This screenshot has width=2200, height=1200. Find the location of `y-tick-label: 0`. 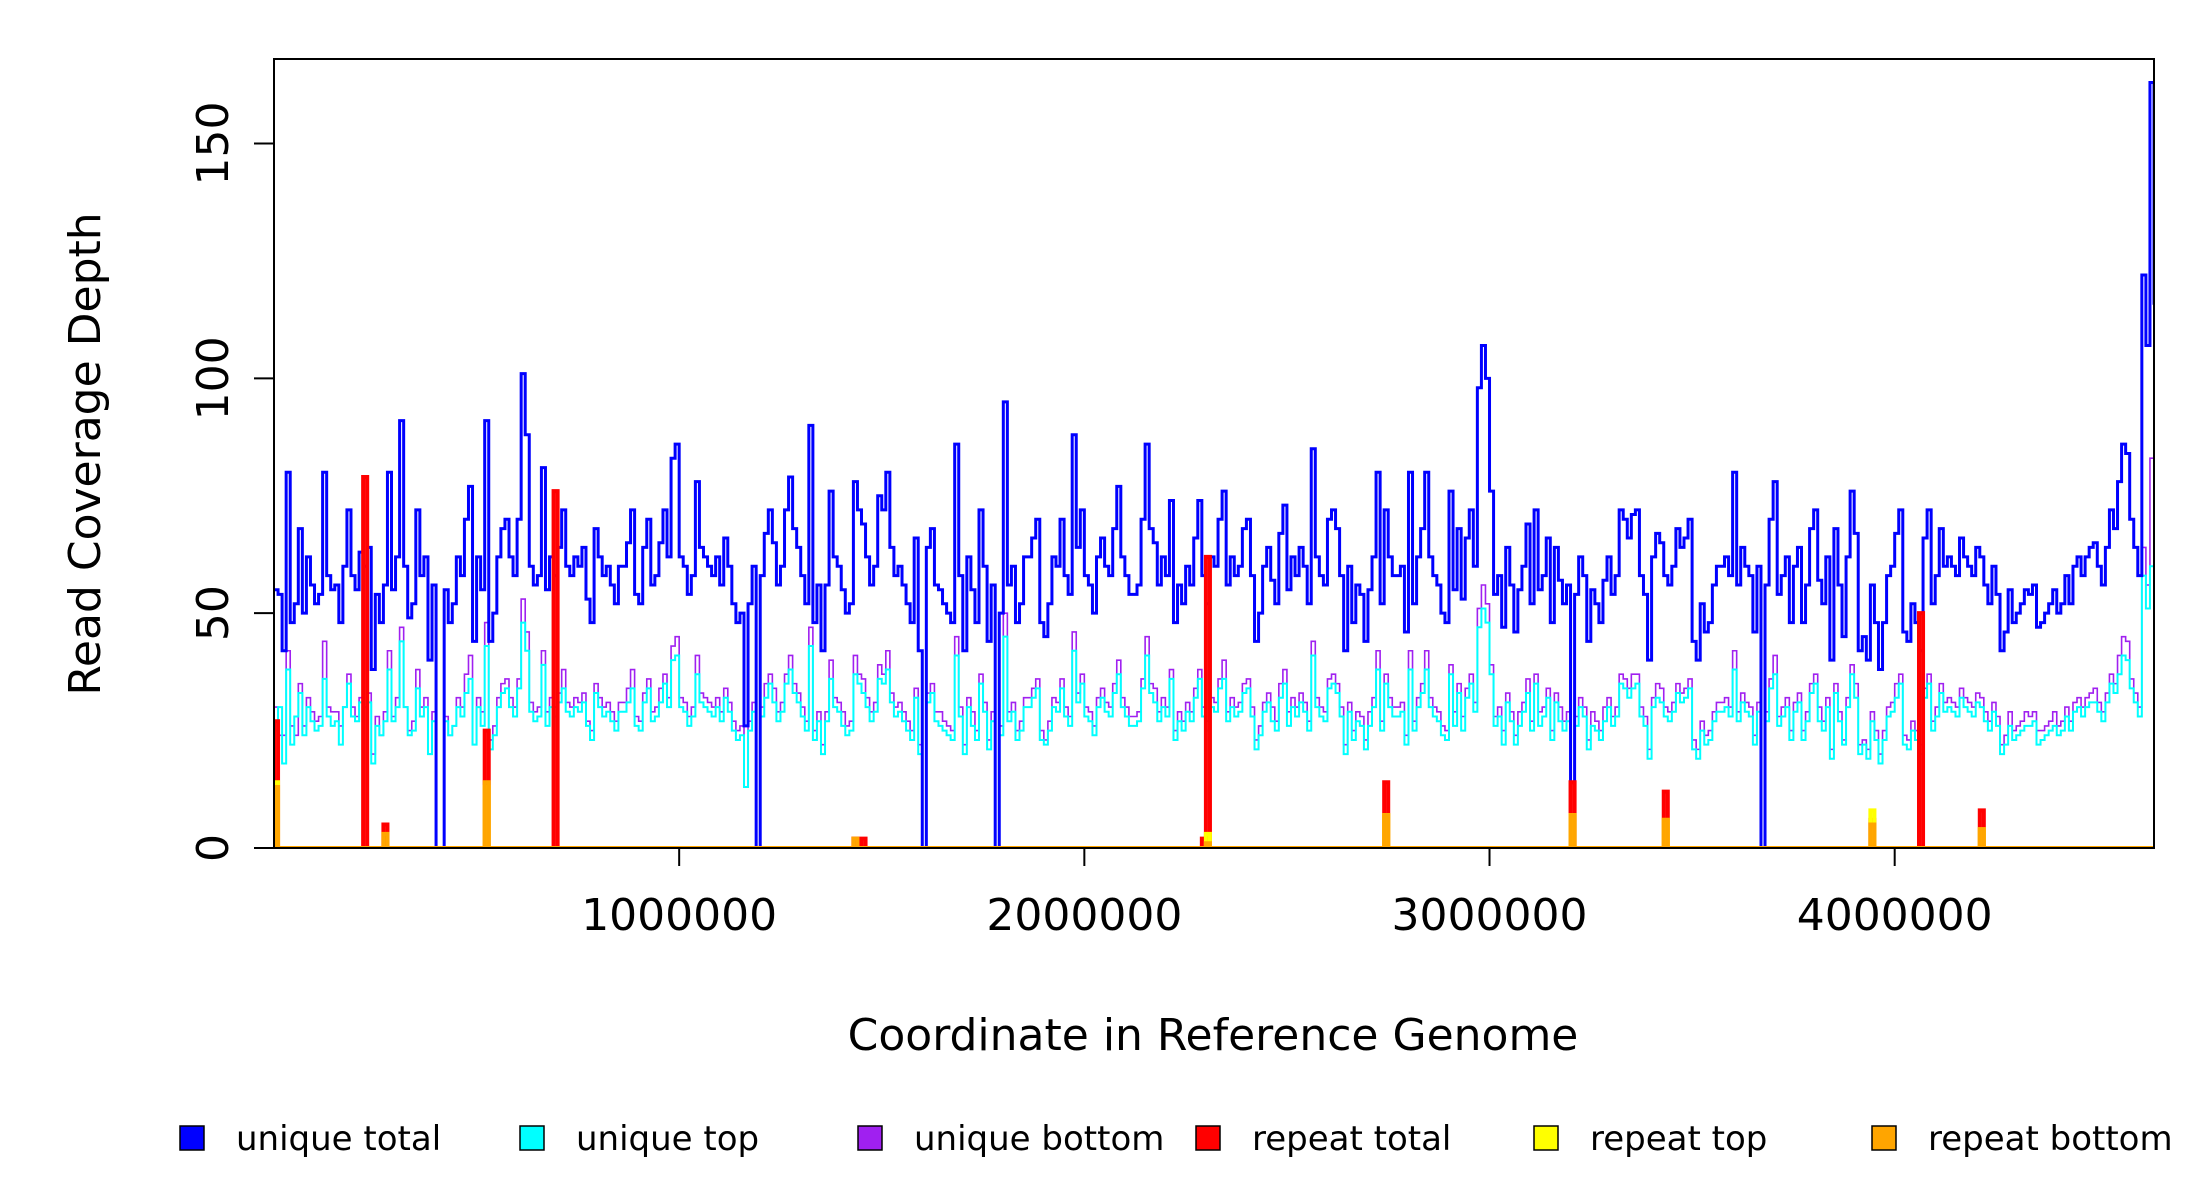

y-tick-label: 0 is located at coordinates (213, 848).